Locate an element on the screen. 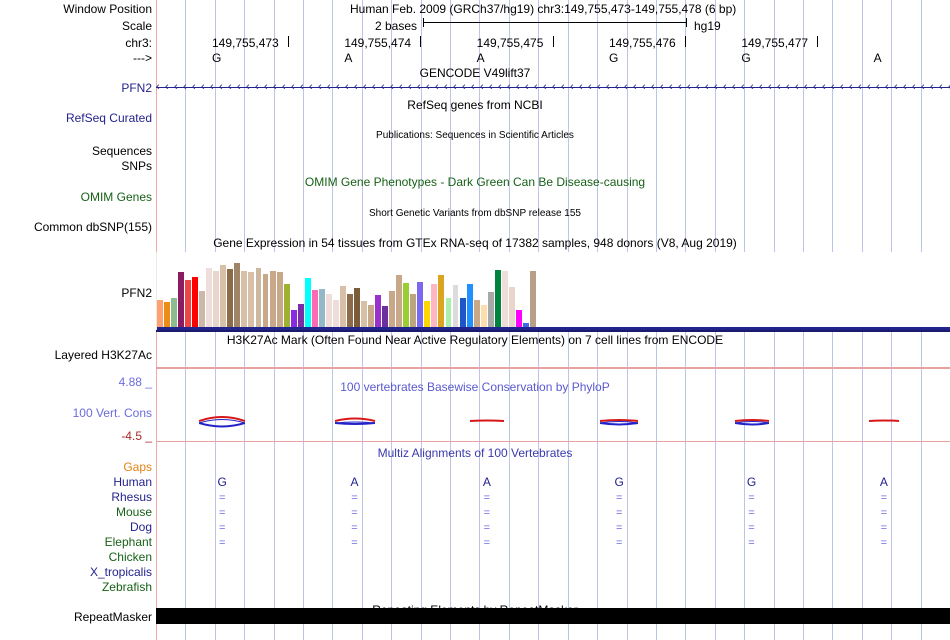 The image size is (950, 640). sidebar-item-gencode: PFN2 is located at coordinates (136, 88).